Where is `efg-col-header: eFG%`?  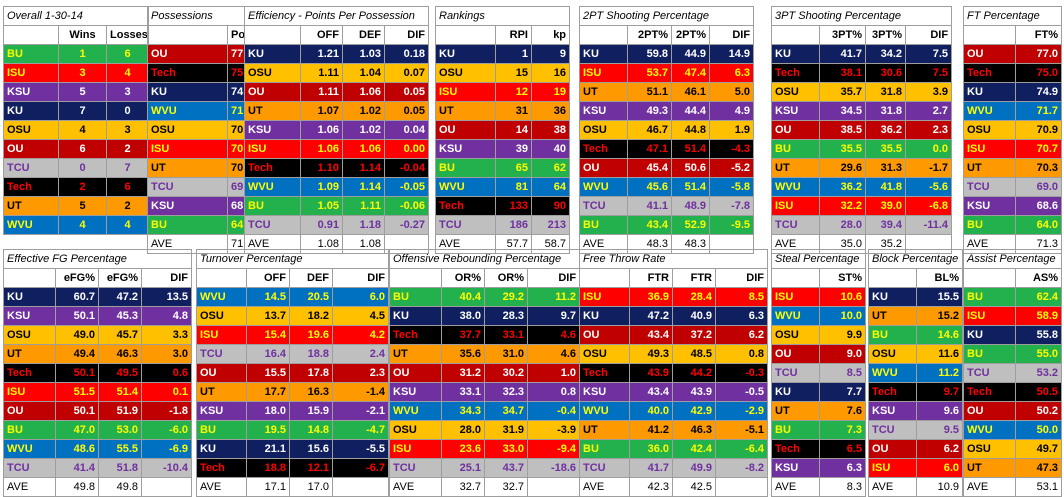 efg-col-header: eFG% is located at coordinates (120, 278).